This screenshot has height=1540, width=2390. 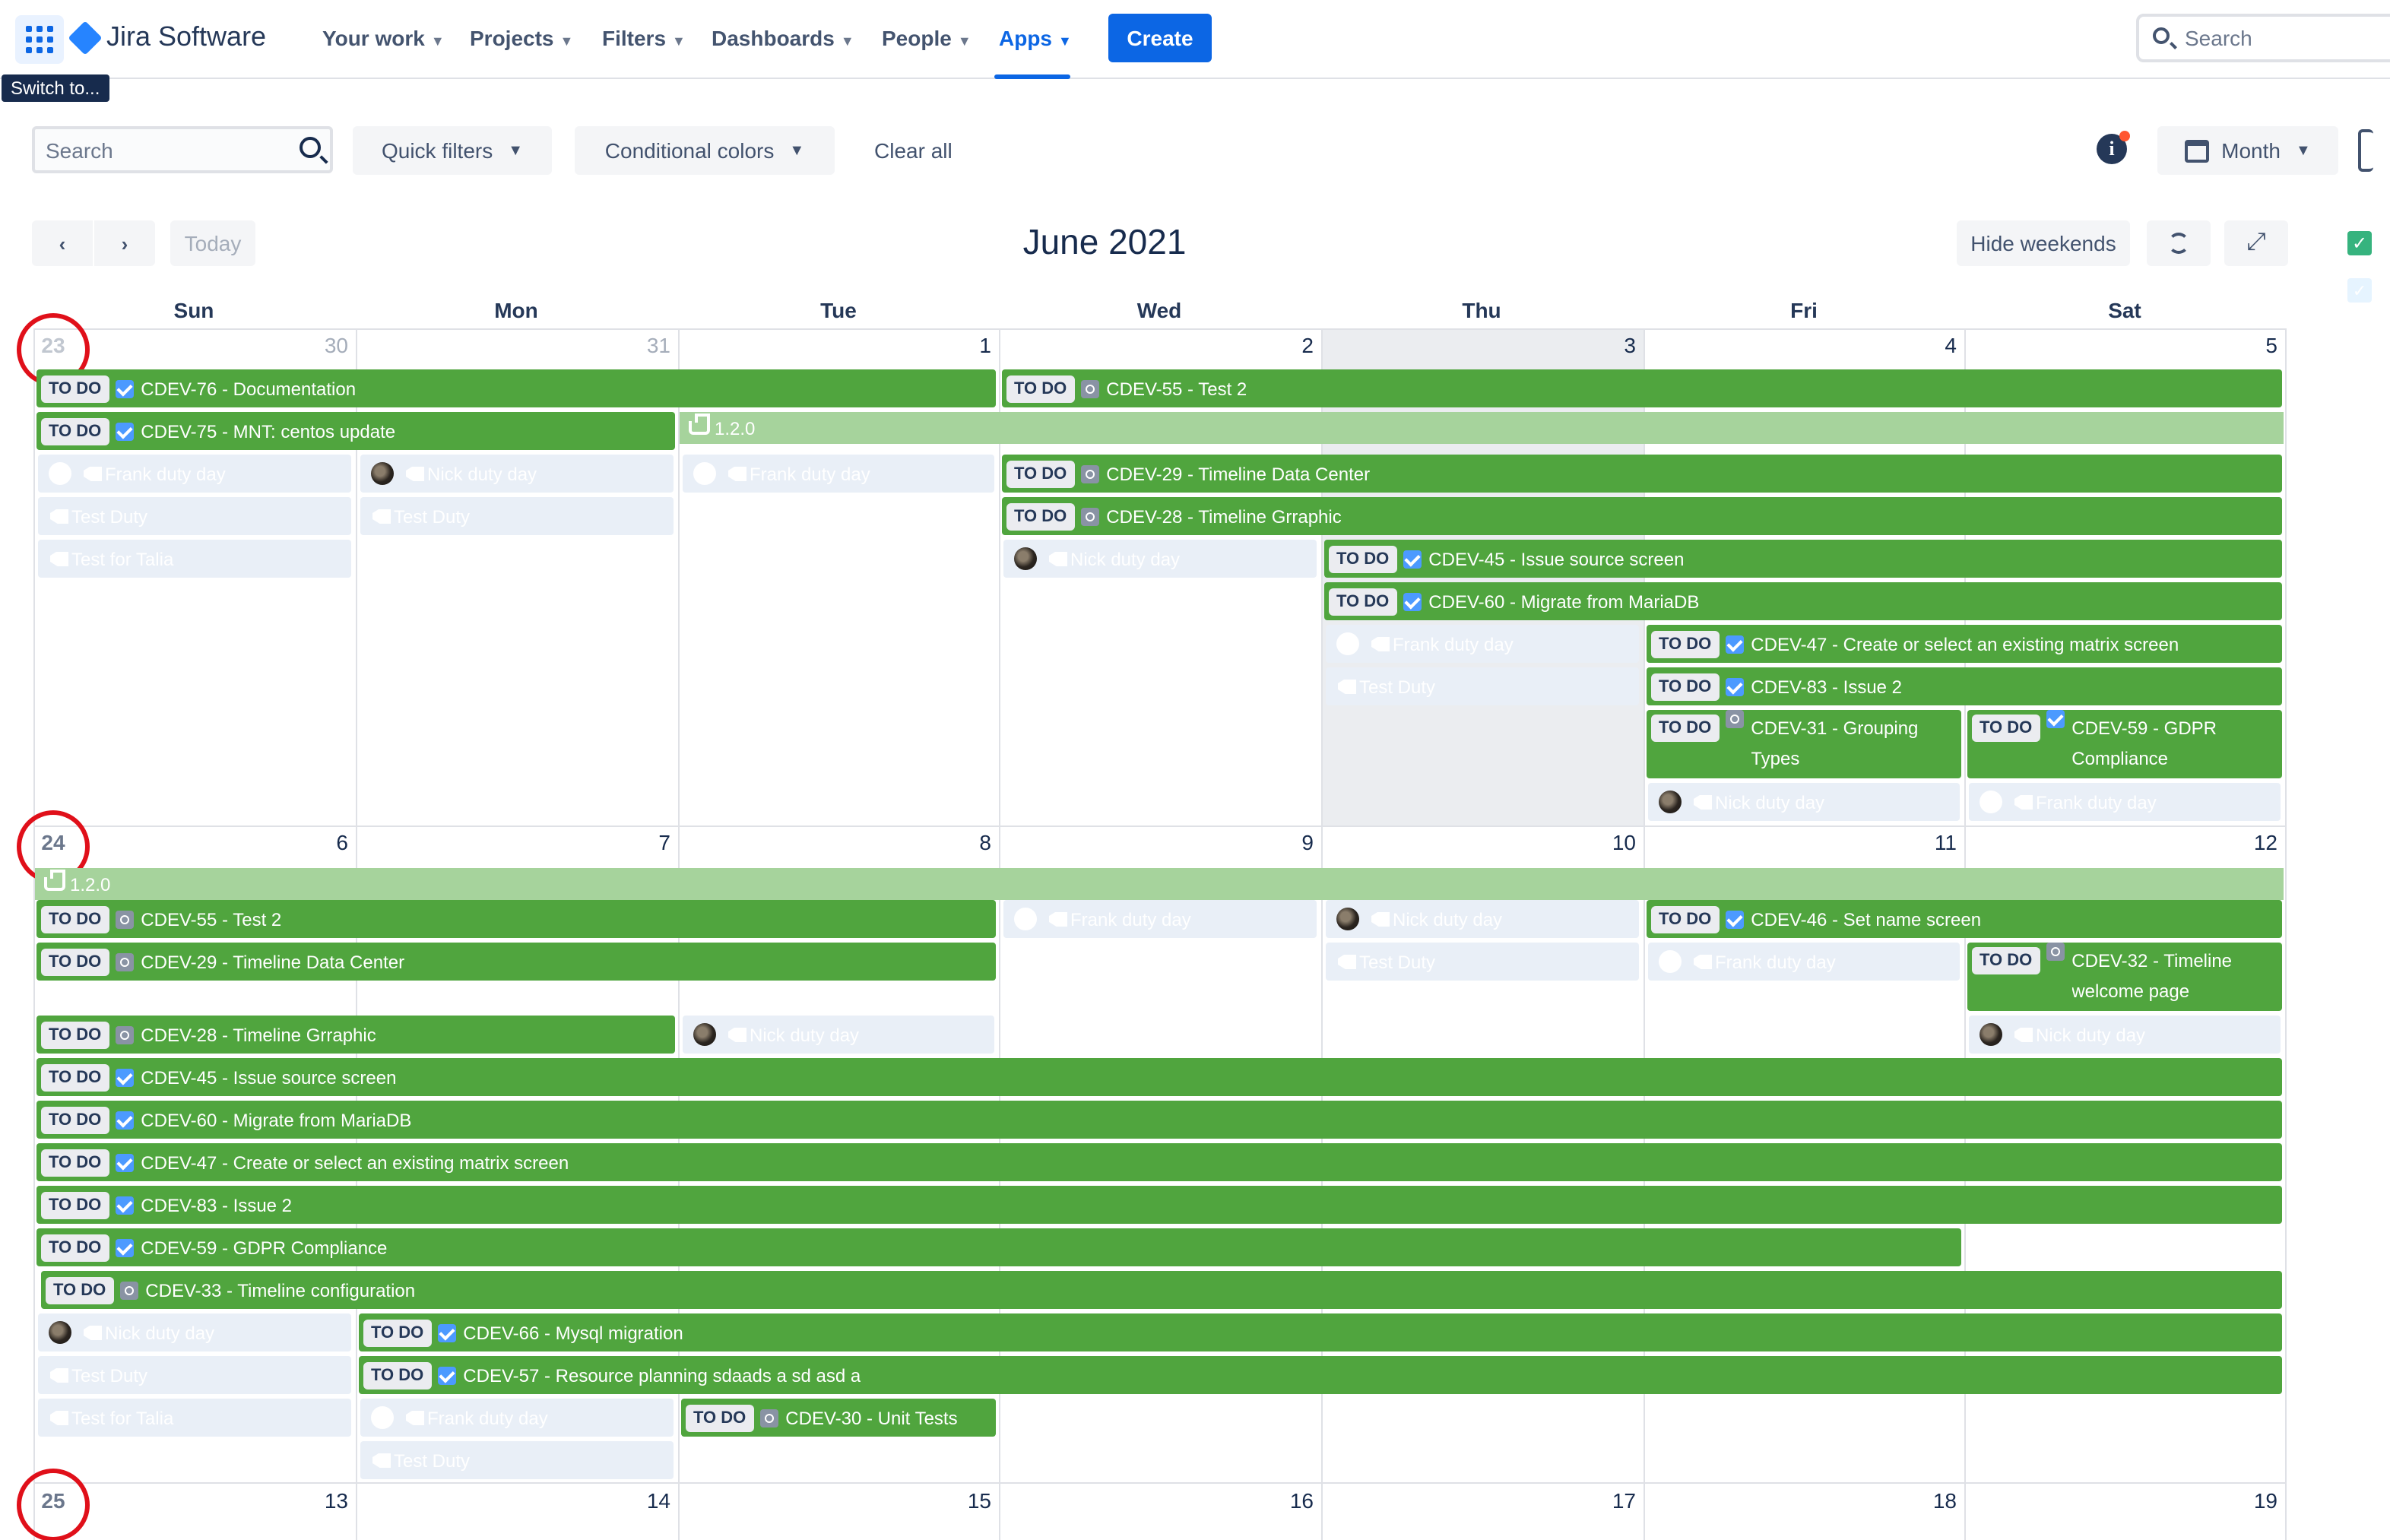 I want to click on day-number: 31, so click(x=658, y=345).